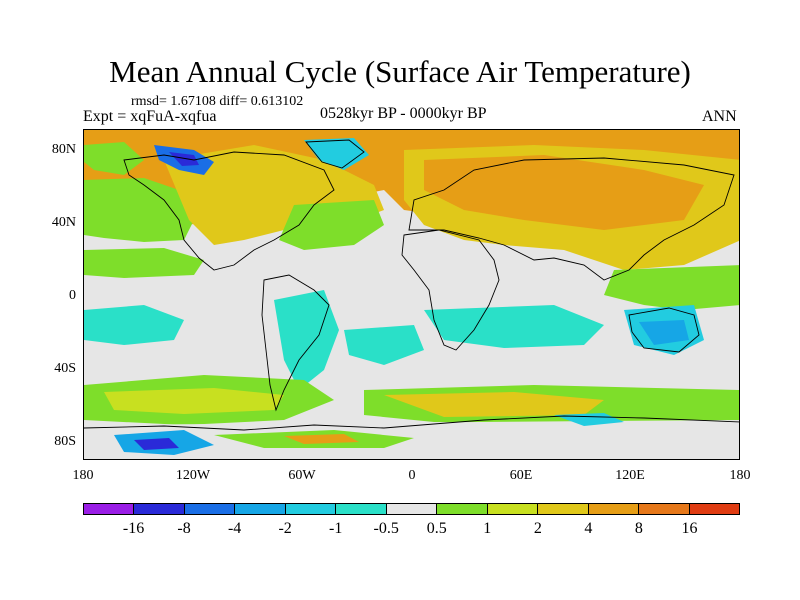 Image resolution: width=800 pixels, height=600 pixels. Describe the element at coordinates (719, 116) in the screenshot. I see `season-label: ANN` at that location.